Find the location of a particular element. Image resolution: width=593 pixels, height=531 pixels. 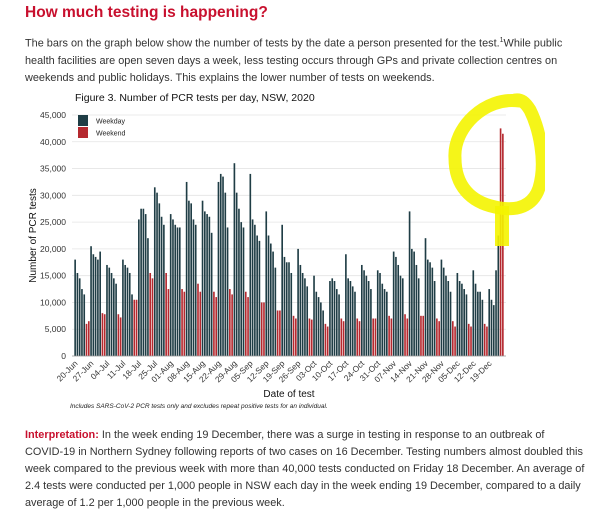

legend-label-weekday: Weekday is located at coordinates (111, 122).